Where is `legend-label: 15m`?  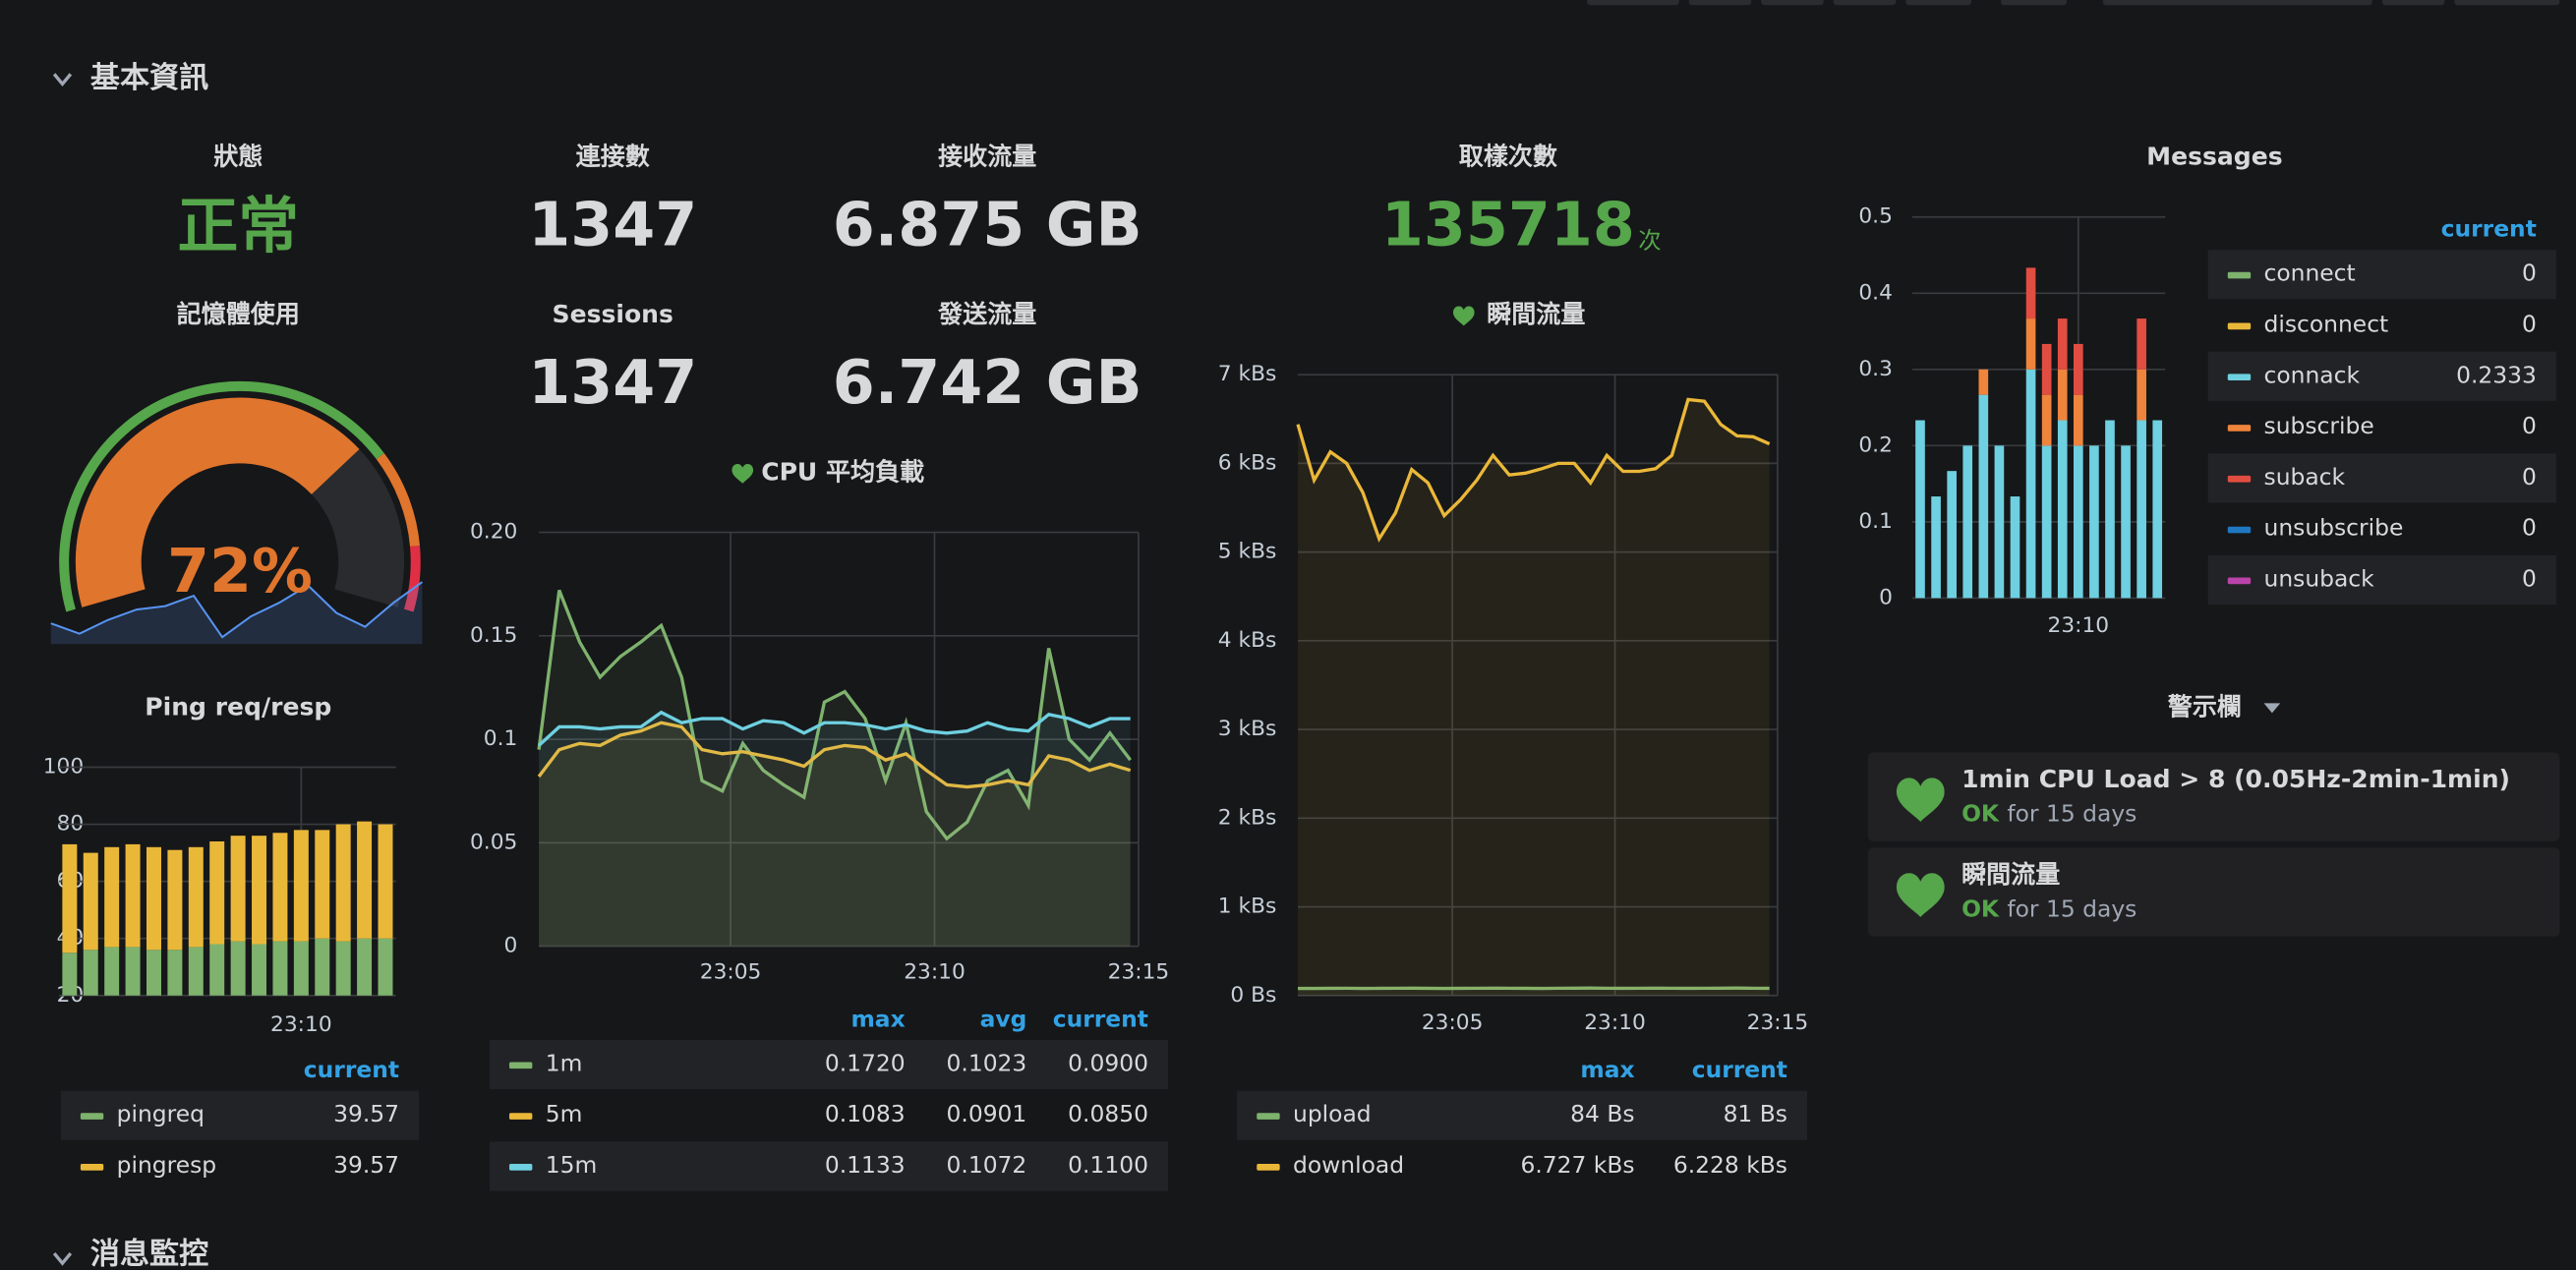 legend-label: 15m is located at coordinates (572, 1165).